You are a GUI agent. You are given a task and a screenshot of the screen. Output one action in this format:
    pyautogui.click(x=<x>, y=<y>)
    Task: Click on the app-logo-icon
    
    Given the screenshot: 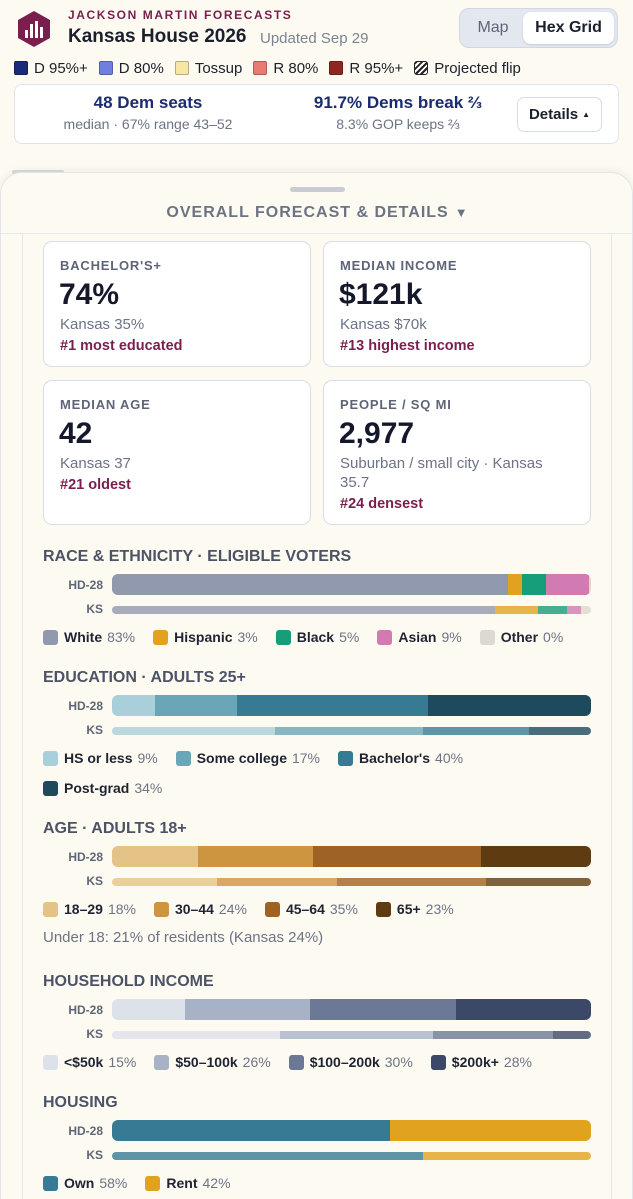 What is the action you would take?
    pyautogui.click(x=34, y=29)
    